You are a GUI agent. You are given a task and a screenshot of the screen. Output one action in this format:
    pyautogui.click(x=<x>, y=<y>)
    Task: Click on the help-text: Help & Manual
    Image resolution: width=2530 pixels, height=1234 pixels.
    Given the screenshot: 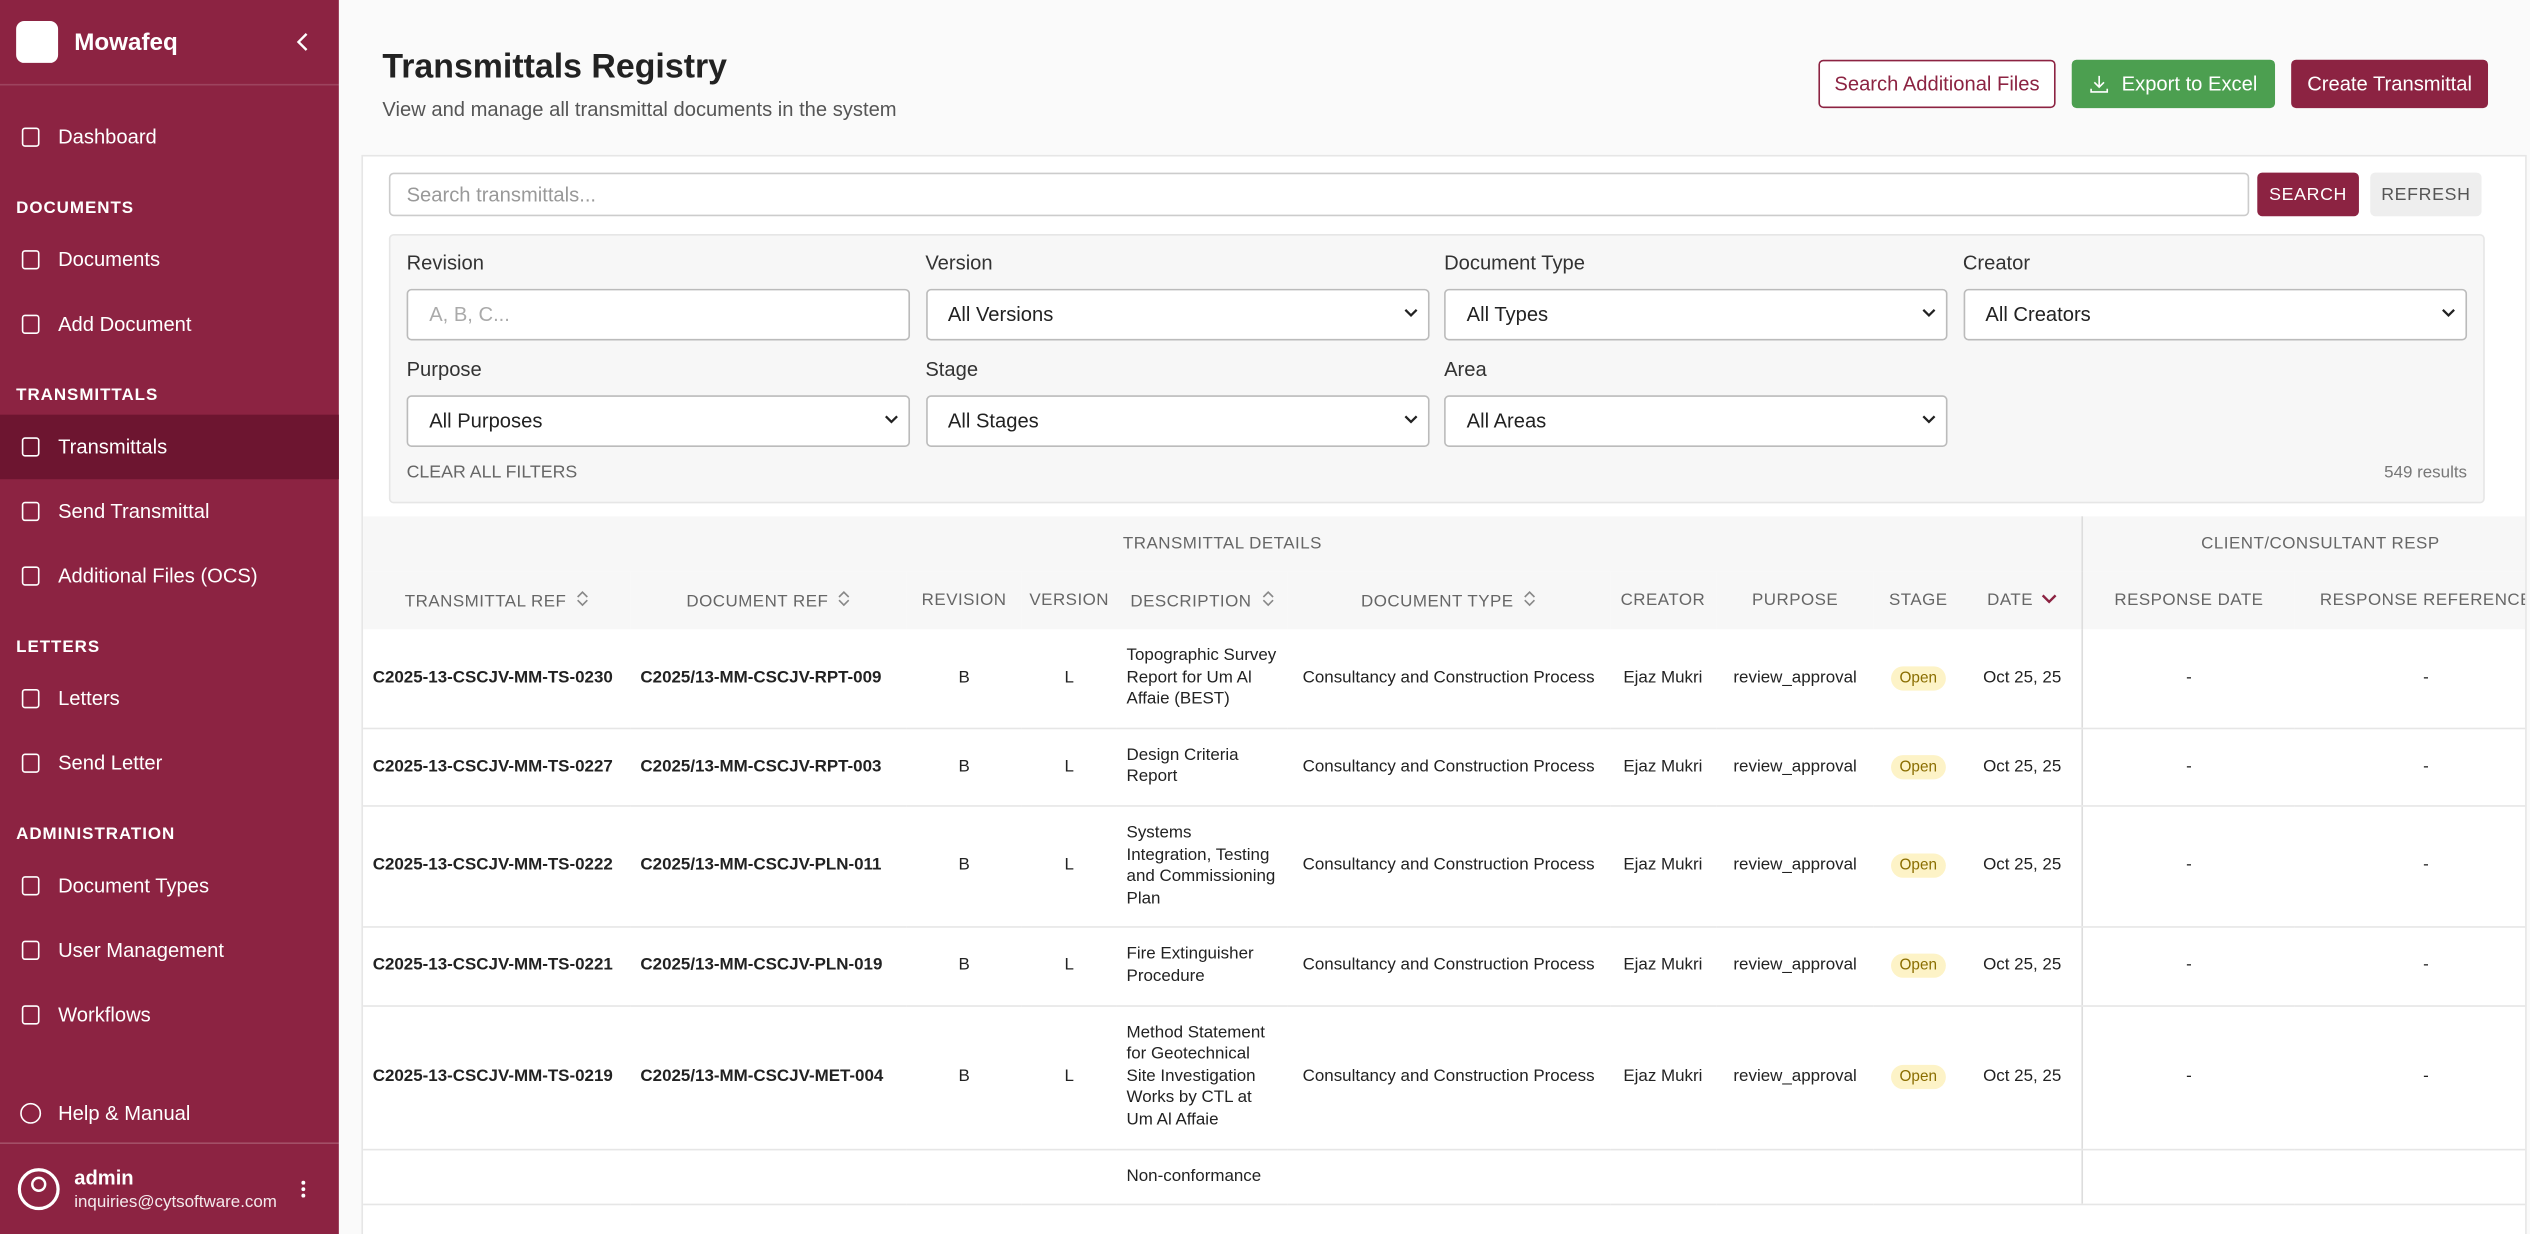 What is the action you would take?
    pyautogui.click(x=124, y=1113)
    